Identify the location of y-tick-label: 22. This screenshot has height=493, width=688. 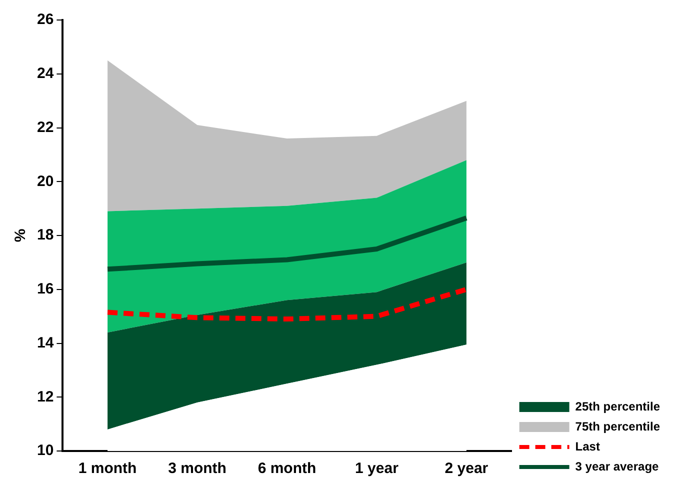
(45, 127).